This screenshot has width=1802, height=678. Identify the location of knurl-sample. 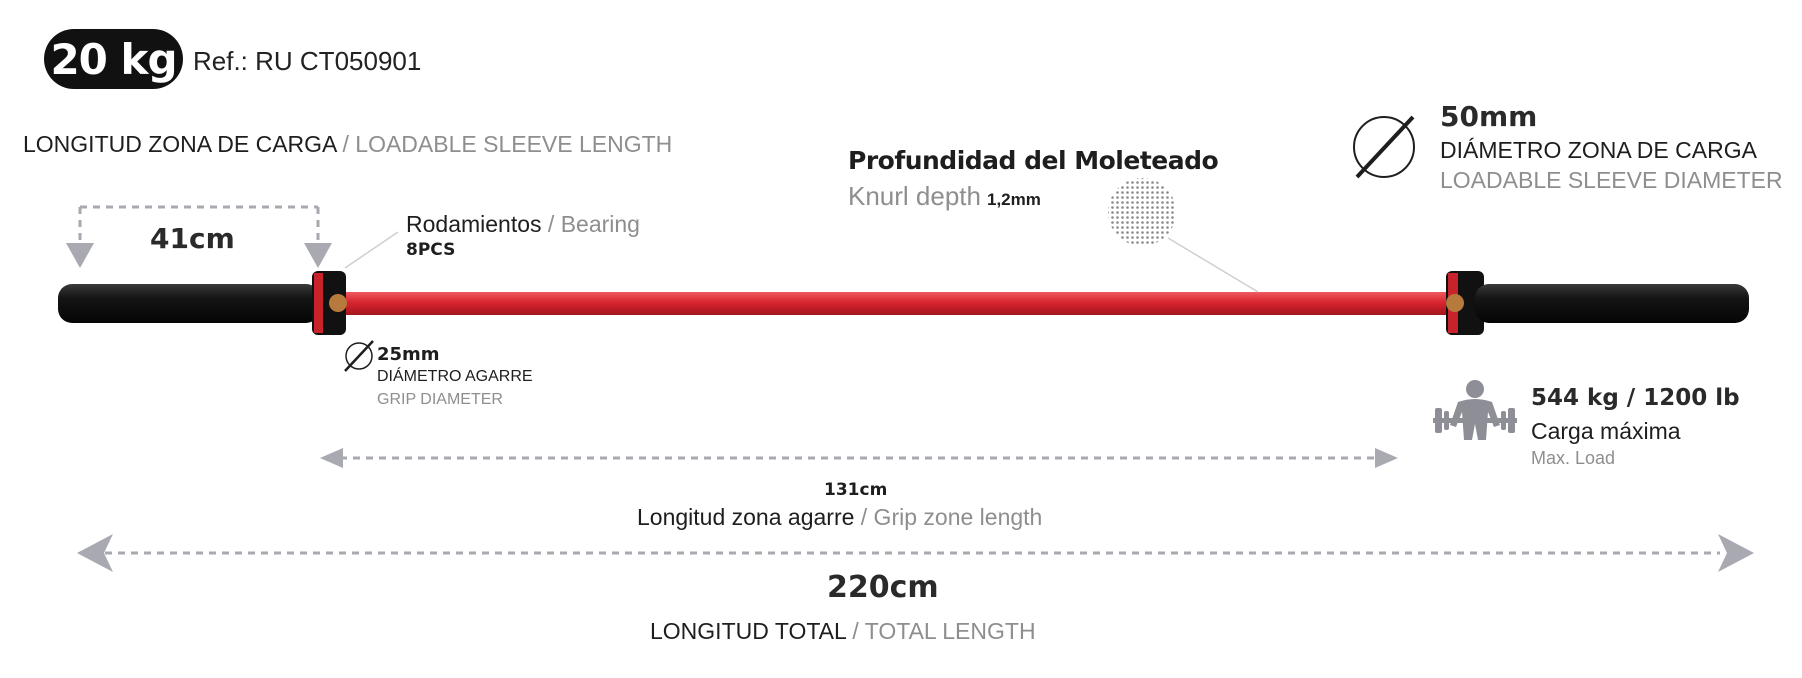
(1142, 212).